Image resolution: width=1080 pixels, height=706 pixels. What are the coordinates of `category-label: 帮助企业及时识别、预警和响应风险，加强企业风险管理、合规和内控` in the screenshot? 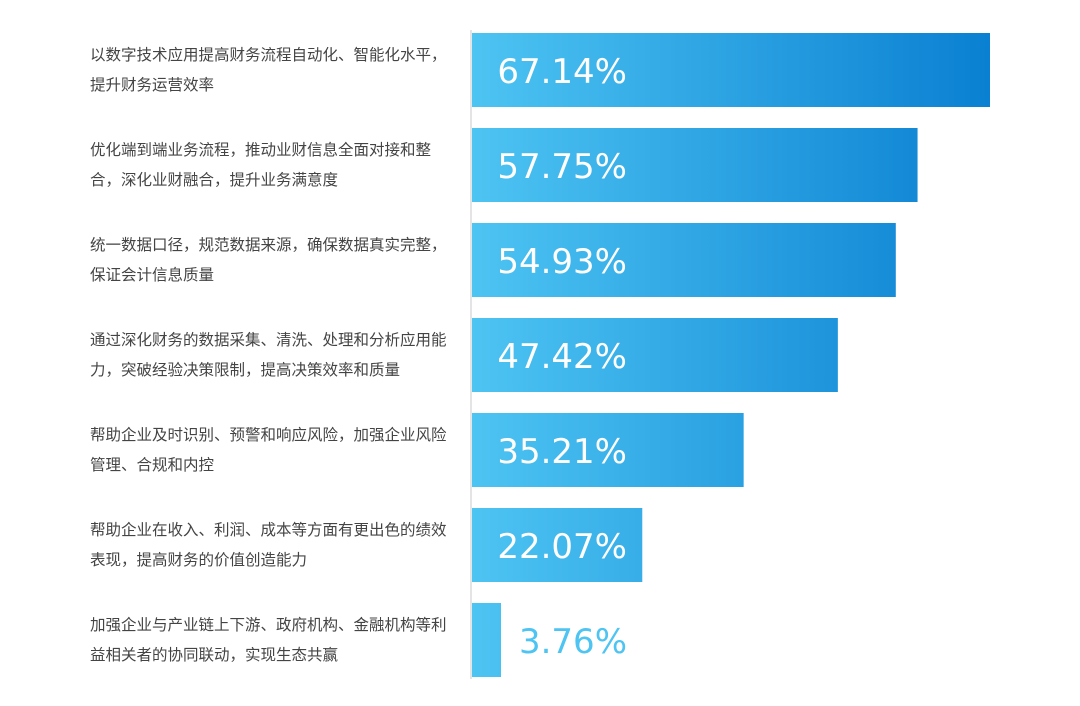 It's located at (268, 450).